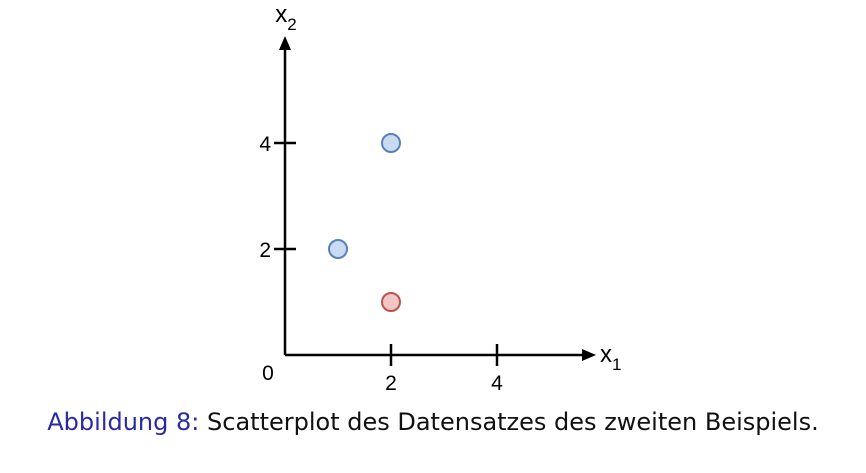  What do you see at coordinates (589, 355) in the screenshot?
I see `x-axis-arrow` at bounding box center [589, 355].